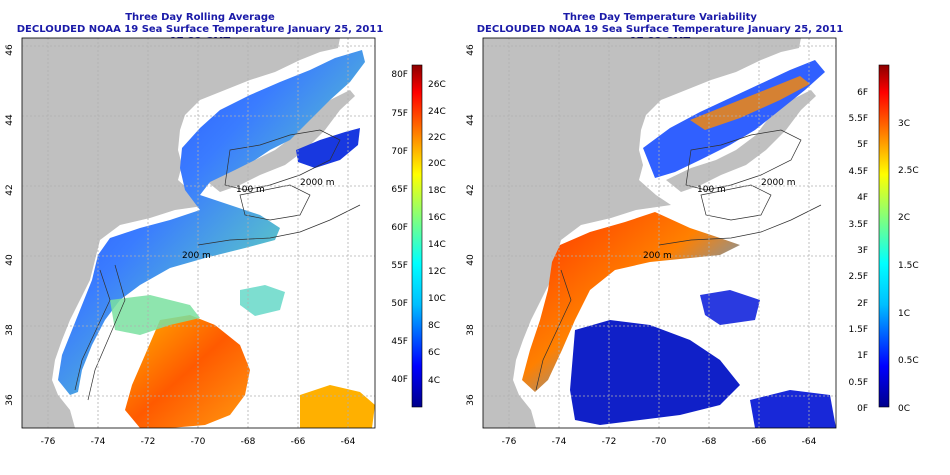 The height and width of the screenshot is (475, 950). Describe the element at coordinates (660, 17) in the screenshot. I see `right-panel-title: Three Day Temperature Variability` at that location.